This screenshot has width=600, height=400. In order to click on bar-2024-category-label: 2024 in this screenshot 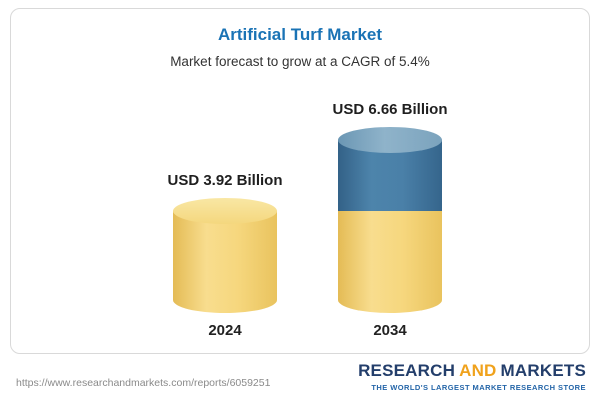, I will do `click(225, 330)`.